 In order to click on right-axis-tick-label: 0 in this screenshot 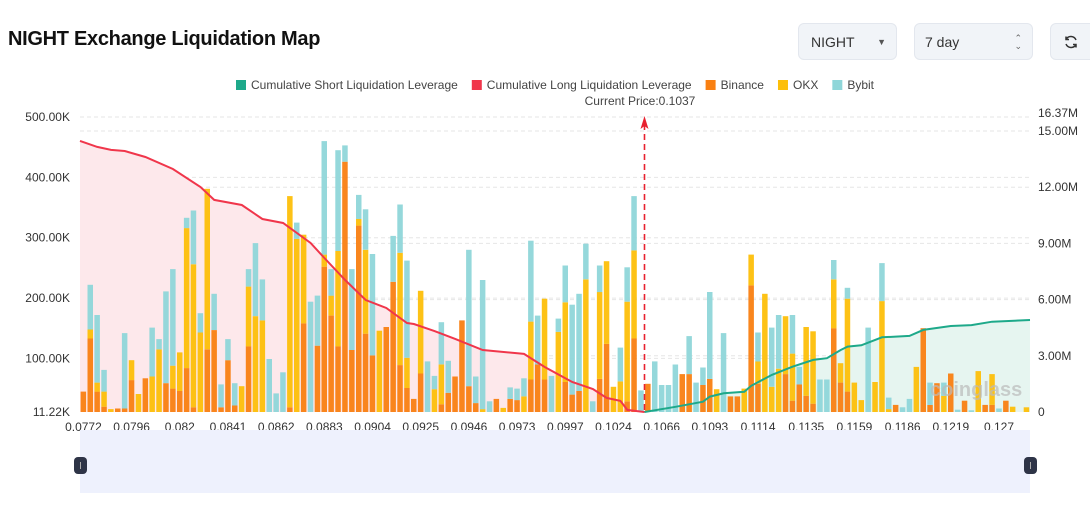, I will do `click(1041, 412)`.